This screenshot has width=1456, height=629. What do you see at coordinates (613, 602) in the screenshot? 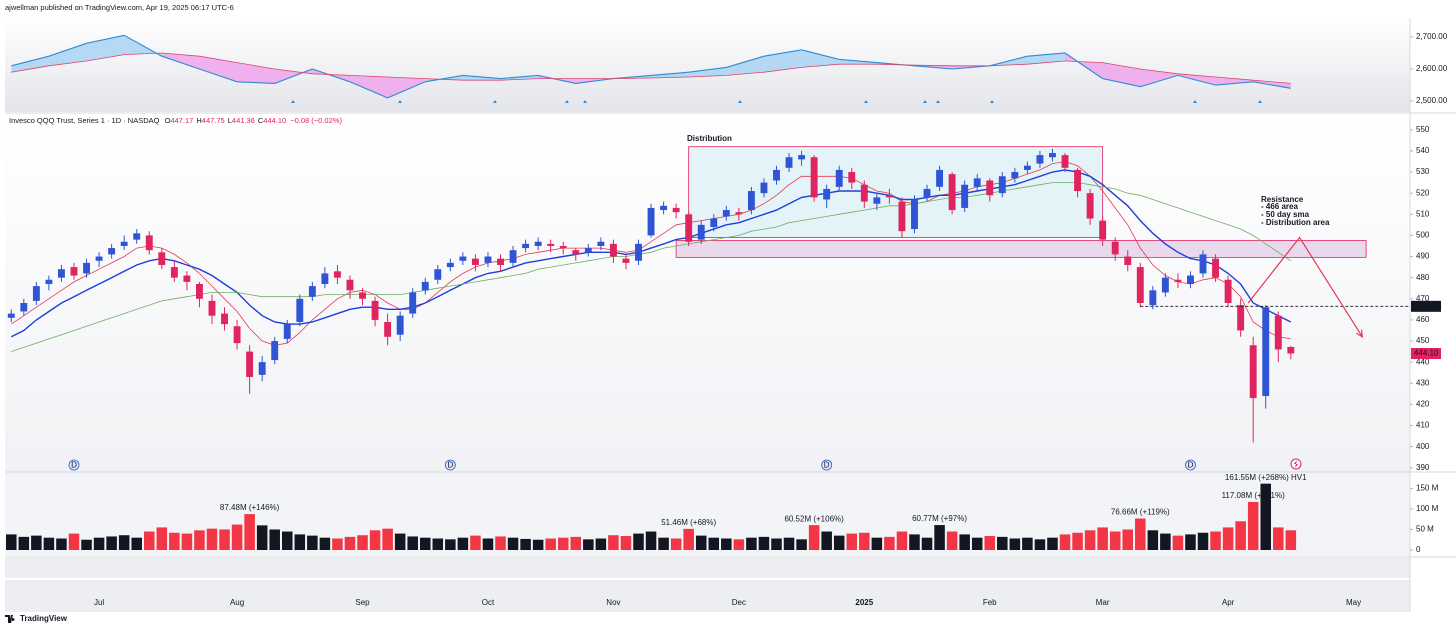
I see `x-tick-label: Nov` at bounding box center [613, 602].